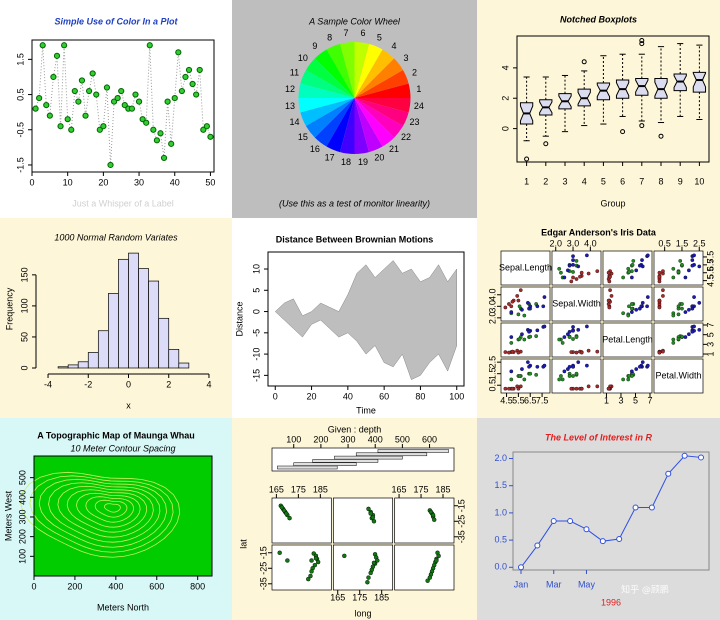 Image resolution: width=720 pixels, height=620 pixels. Describe the element at coordinates (256, 269) in the screenshot. I see `y-tick-label: 10` at that location.